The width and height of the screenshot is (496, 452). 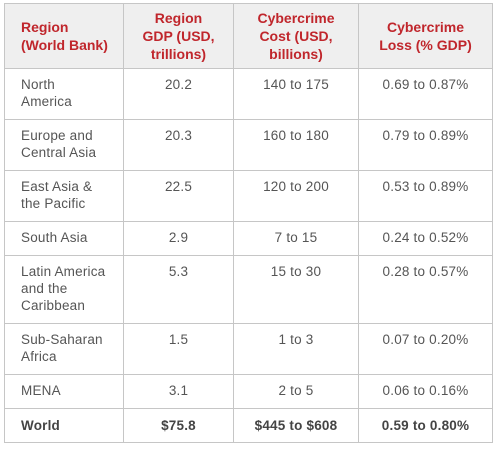 I want to click on total-row: World $75.8 $445 to $608 0.59 to 0.80%, so click(x=248, y=425).